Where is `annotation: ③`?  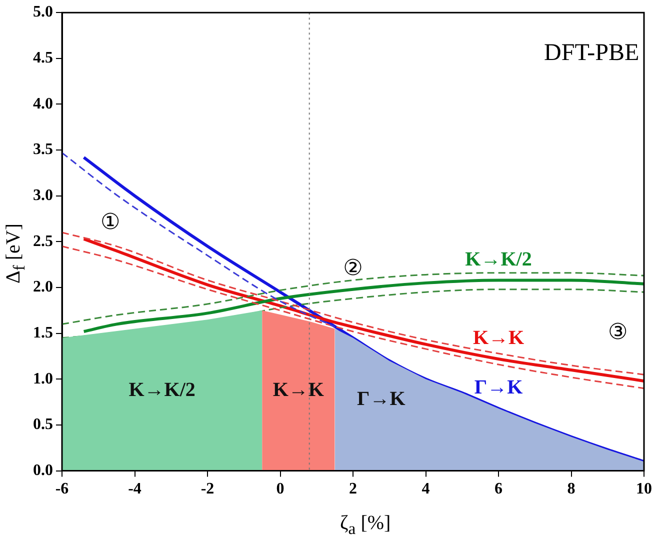 annotation: ③ is located at coordinates (618, 333).